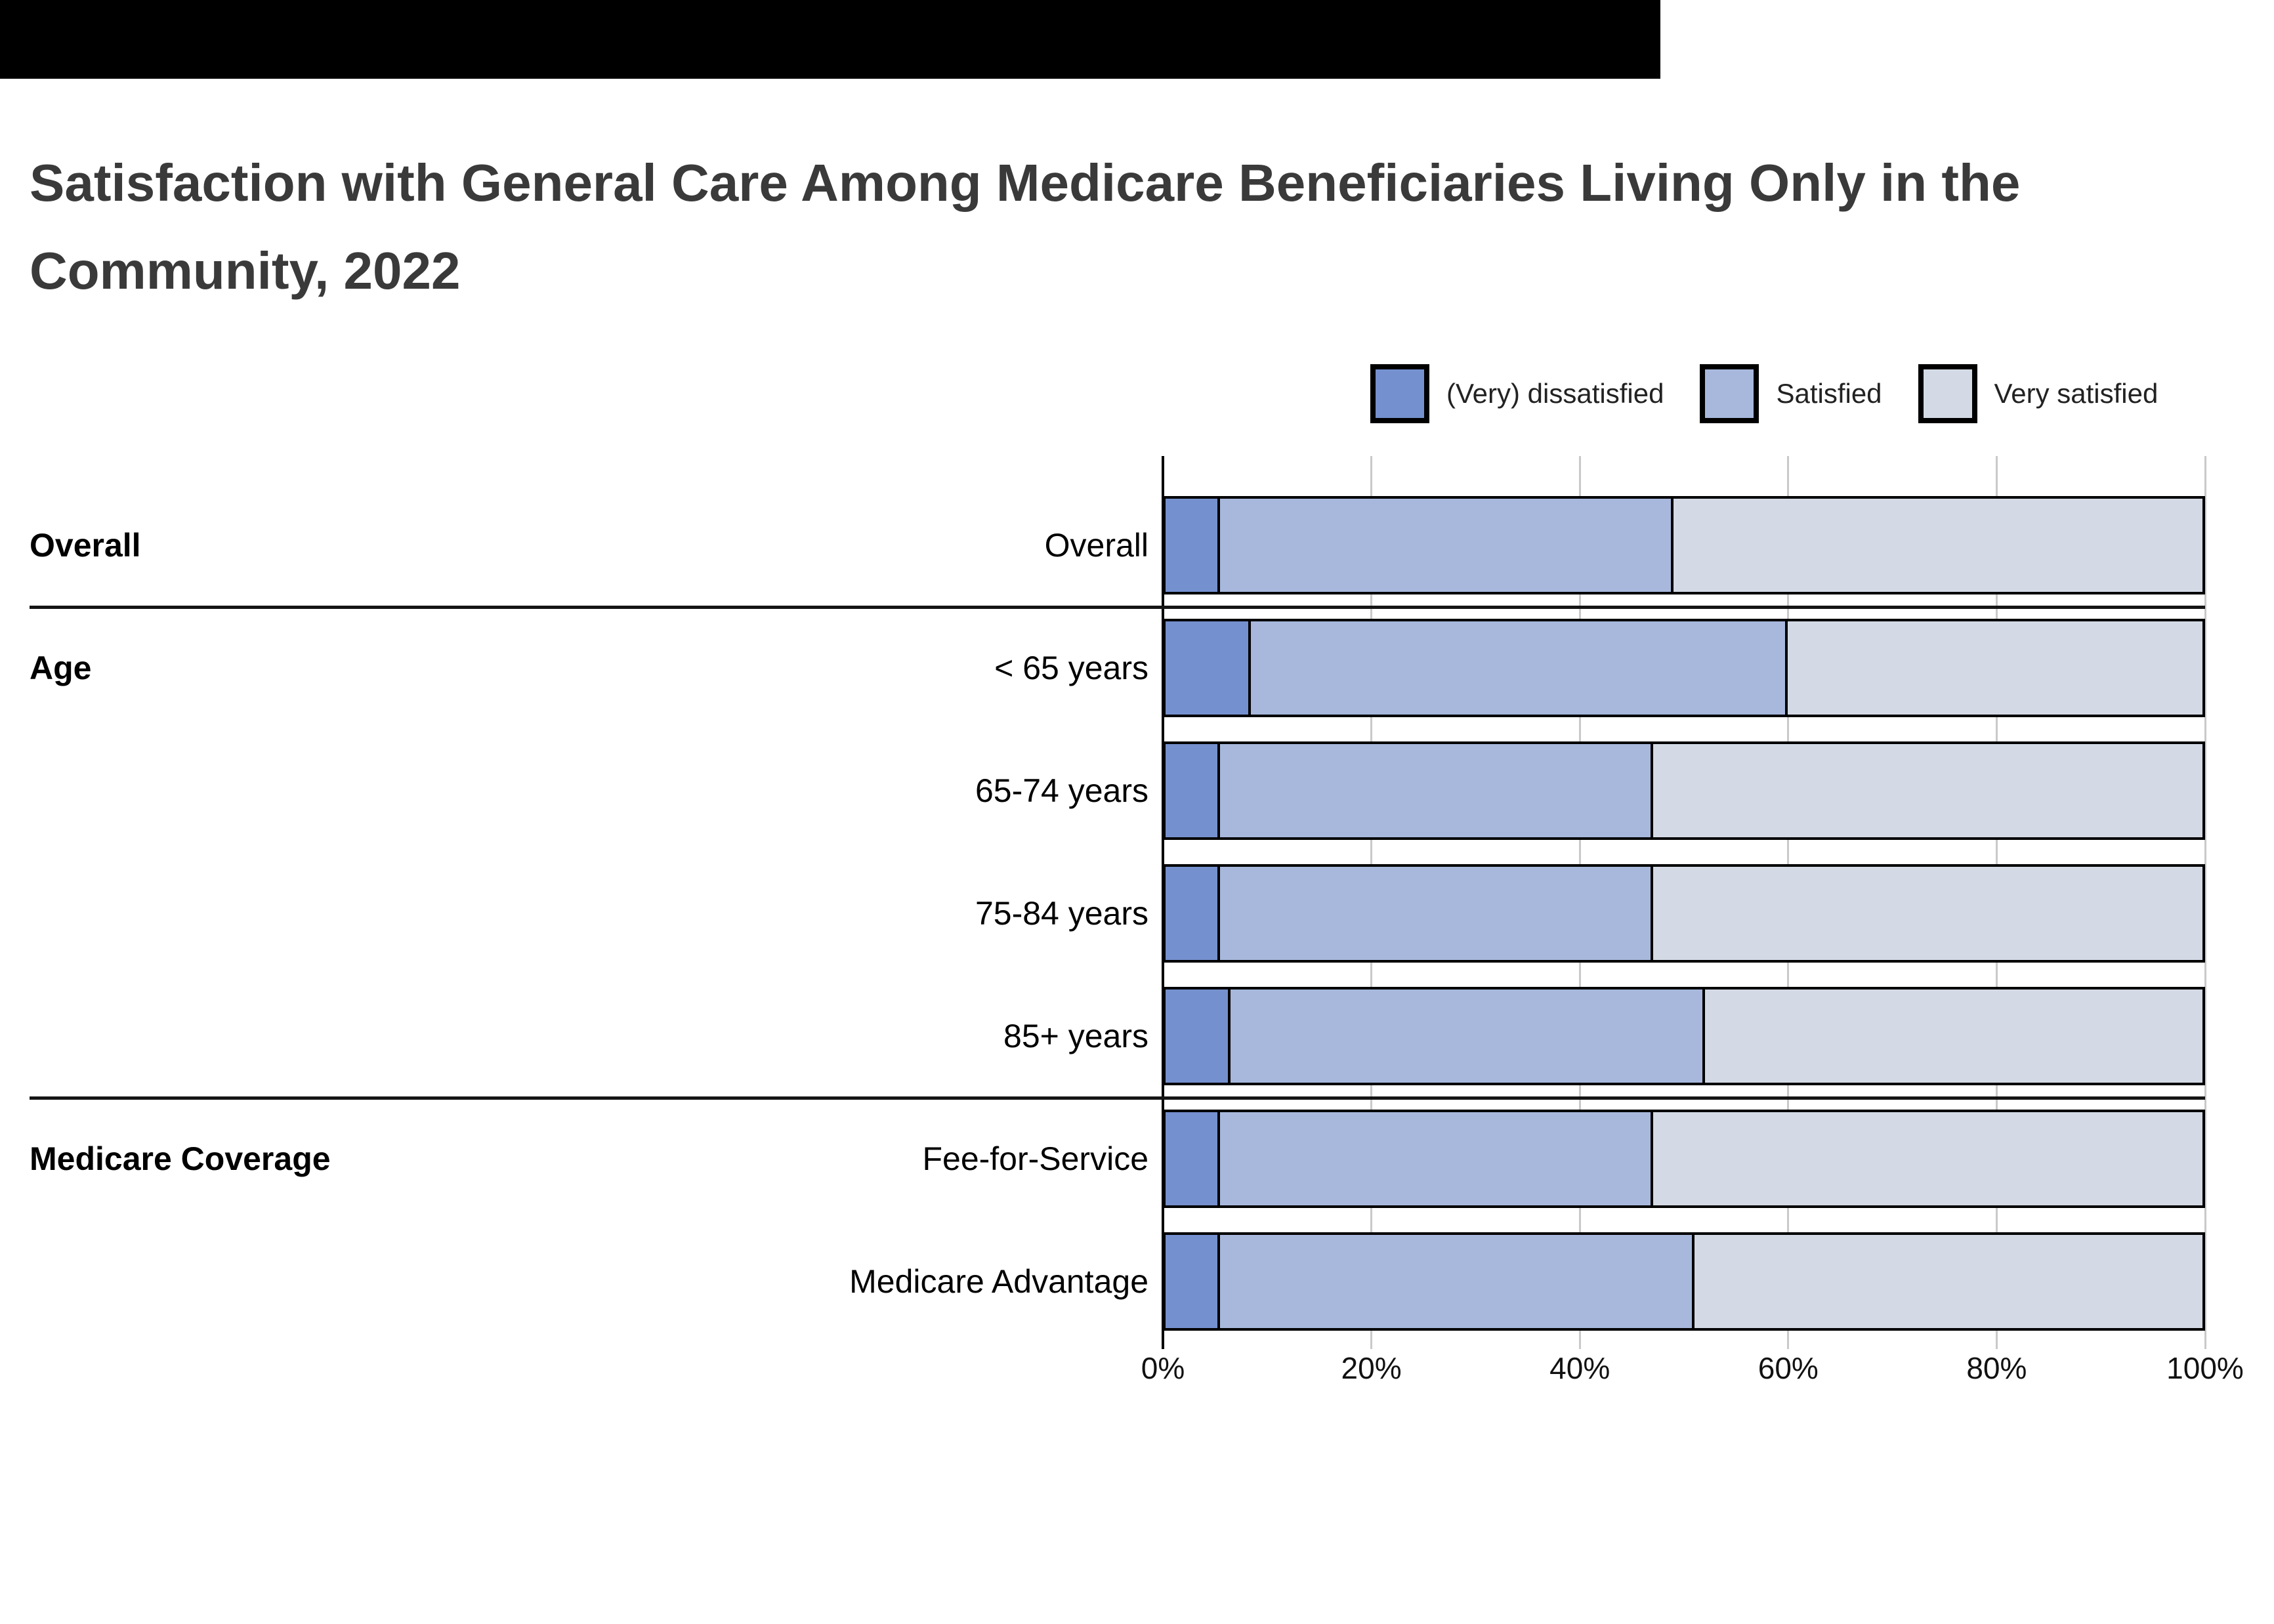 This screenshot has width=2274, height=1624. What do you see at coordinates (1075, 1036) in the screenshot?
I see `row-label-85-years: 85+ years` at bounding box center [1075, 1036].